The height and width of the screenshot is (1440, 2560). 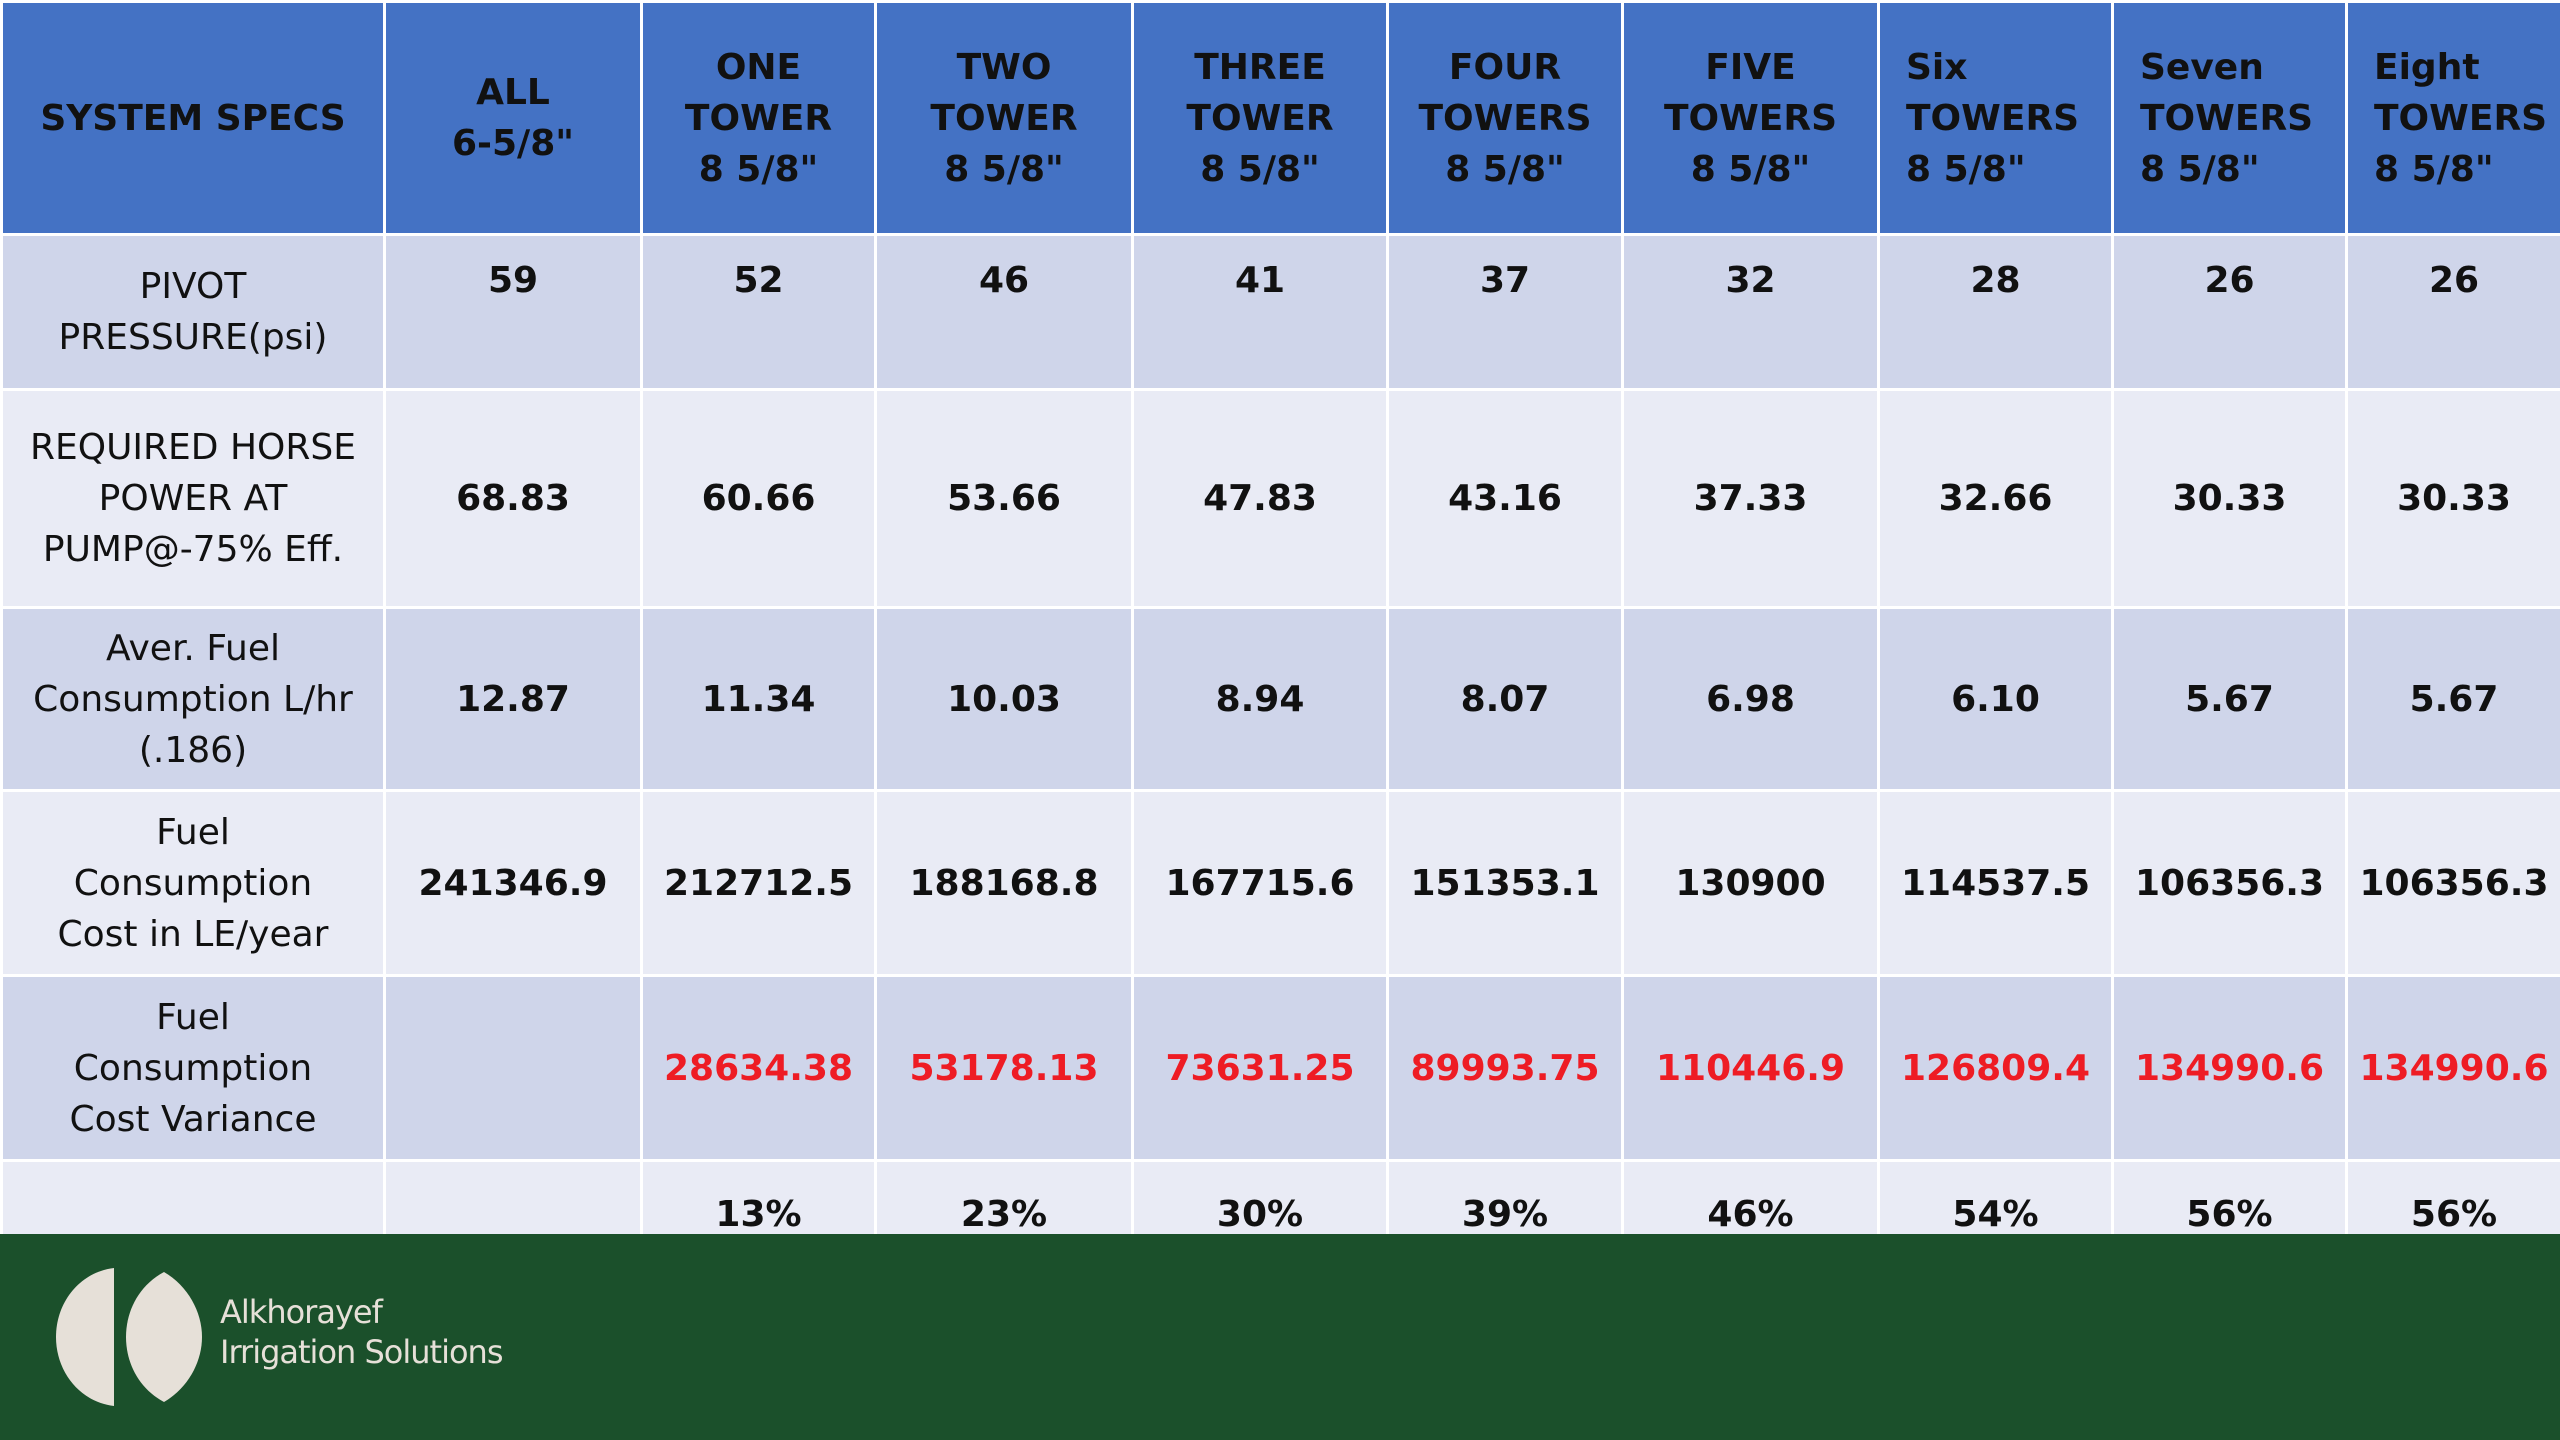 I want to click on header-line: THREE, so click(x=1260, y=67).